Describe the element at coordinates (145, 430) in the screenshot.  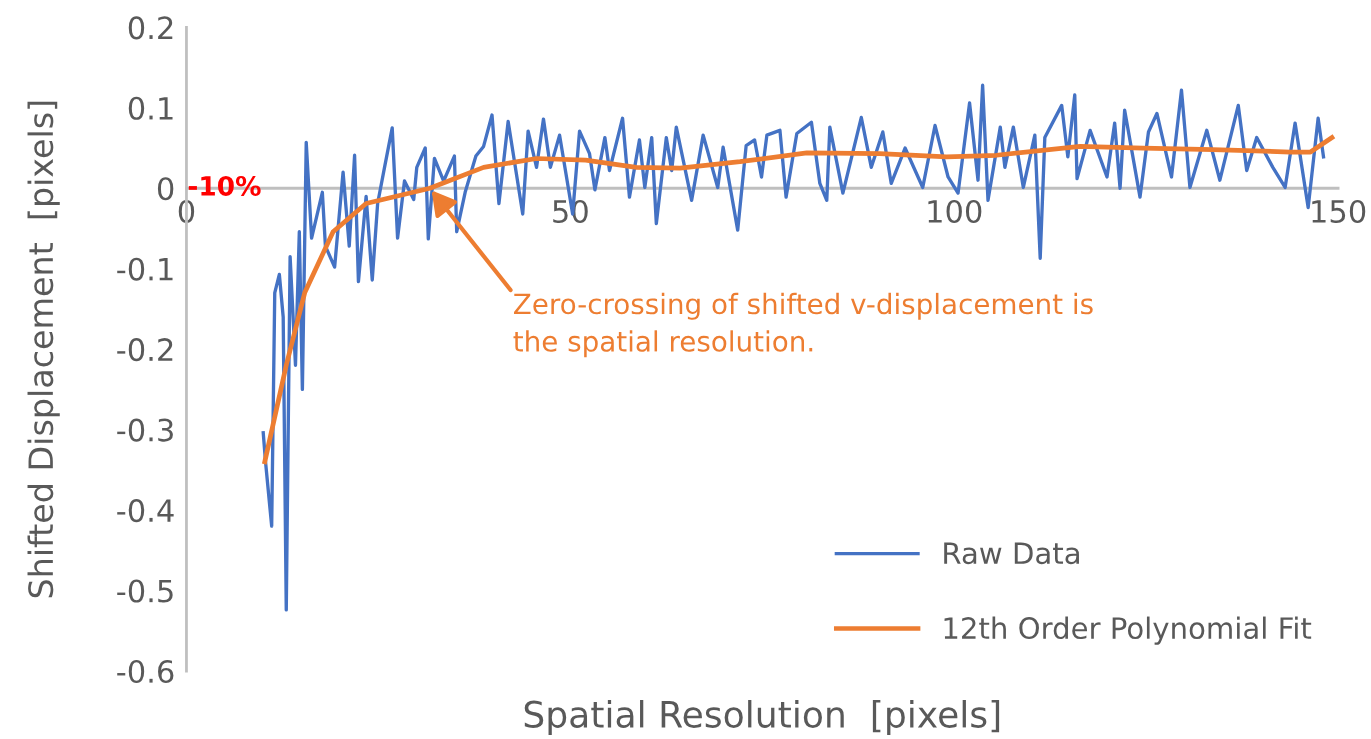
I see `y-tick-label: -0.3` at that location.